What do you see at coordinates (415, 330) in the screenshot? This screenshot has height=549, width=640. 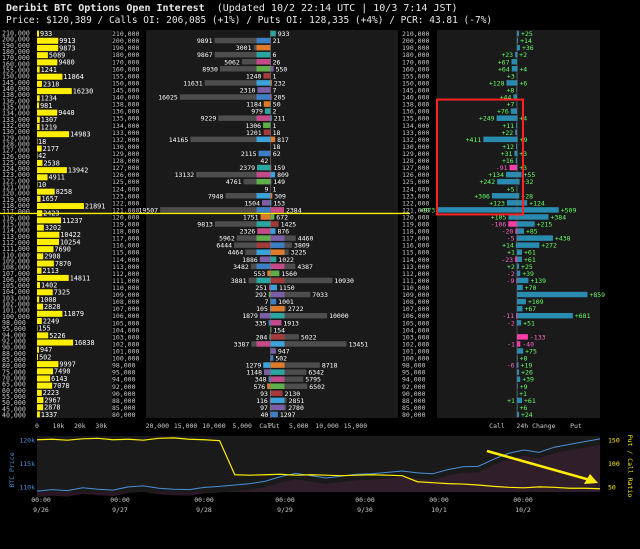 I see `strike-label-right: 104,000` at bounding box center [415, 330].